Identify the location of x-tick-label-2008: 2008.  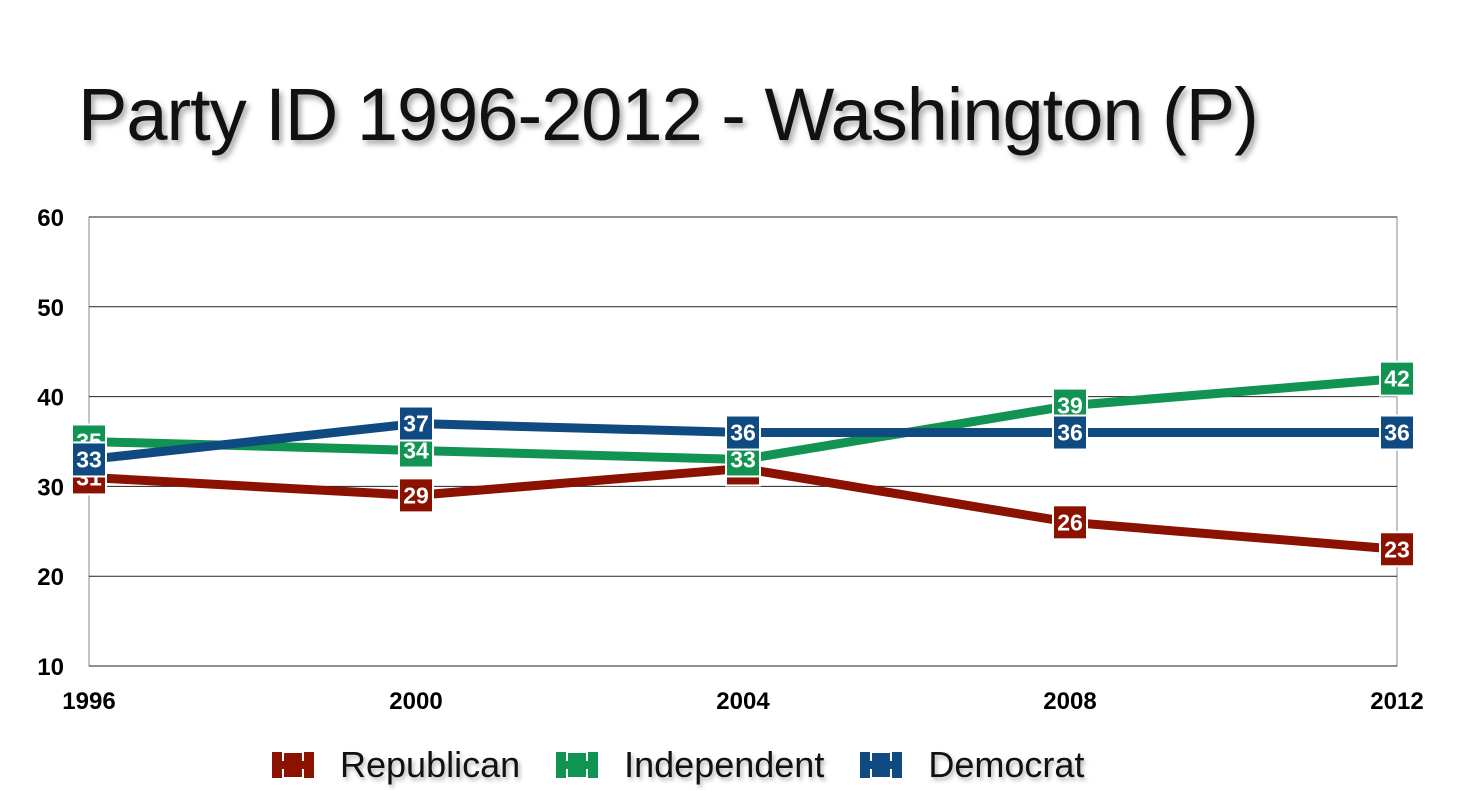
(1069, 701).